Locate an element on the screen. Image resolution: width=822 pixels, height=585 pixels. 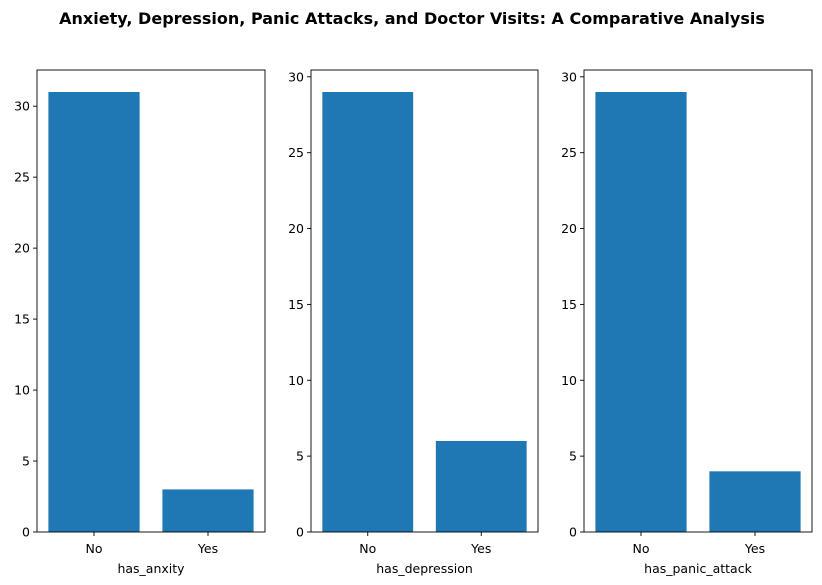
x-axis-label: has_panic_attack is located at coordinates (698, 568).